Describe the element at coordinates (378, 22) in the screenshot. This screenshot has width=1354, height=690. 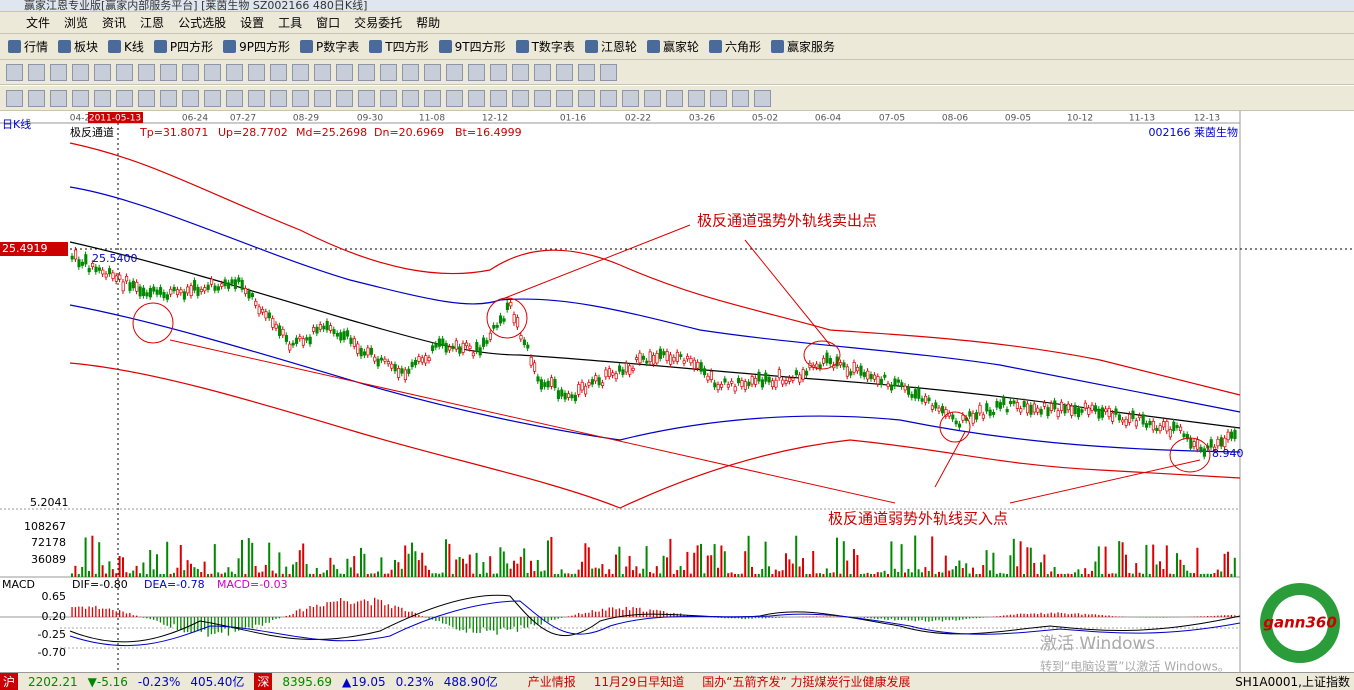
I see `menu-item: 交易委托` at that location.